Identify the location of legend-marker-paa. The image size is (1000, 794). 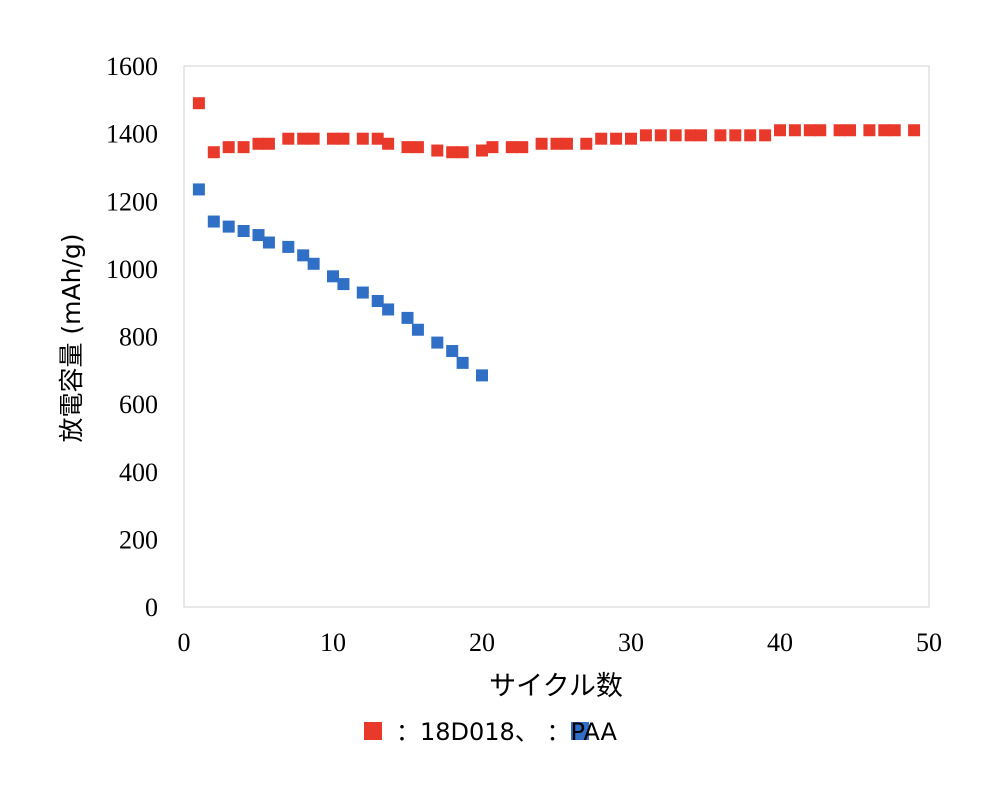
(580, 731).